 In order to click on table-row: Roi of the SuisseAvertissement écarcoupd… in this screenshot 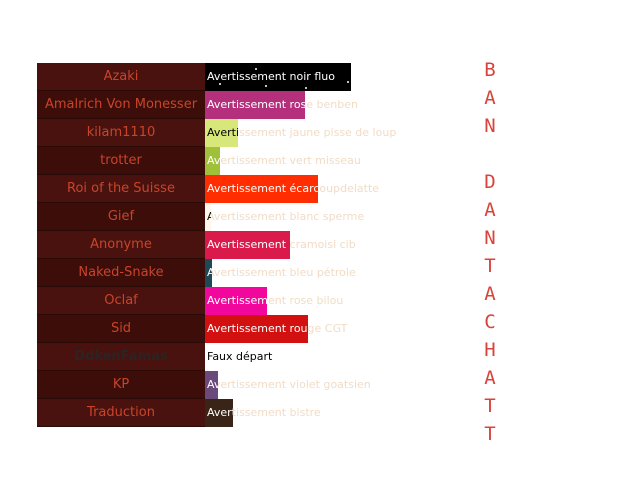, I will do `click(247, 189)`.